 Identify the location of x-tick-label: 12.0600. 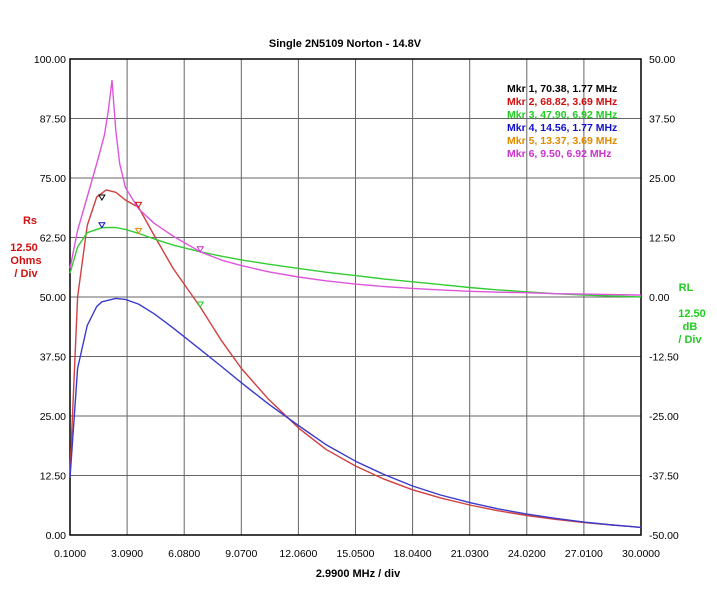
(298, 554).